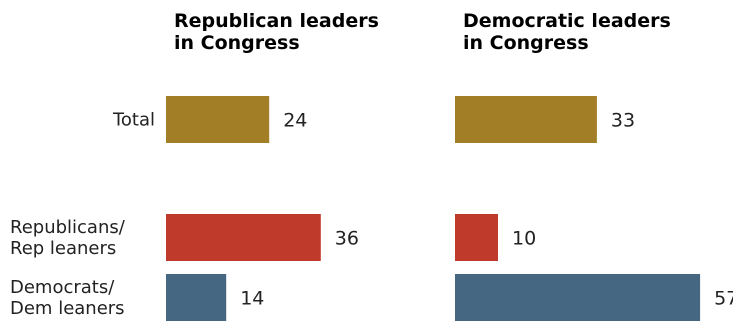  What do you see at coordinates (276, 21) in the screenshot?
I see `panel-title-line: Republican leaders` at bounding box center [276, 21].